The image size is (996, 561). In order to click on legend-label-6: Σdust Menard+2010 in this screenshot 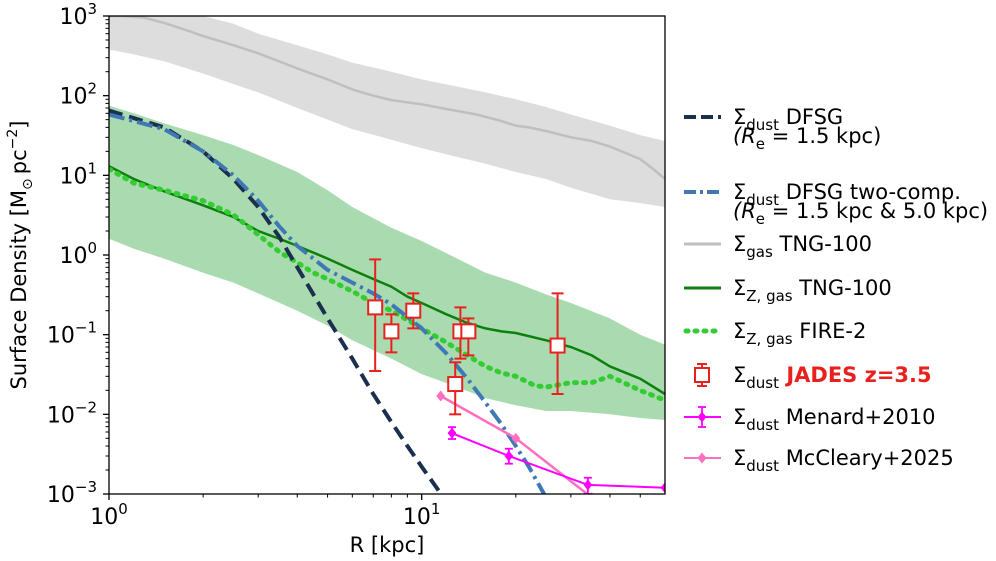, I will do `click(834, 419)`.